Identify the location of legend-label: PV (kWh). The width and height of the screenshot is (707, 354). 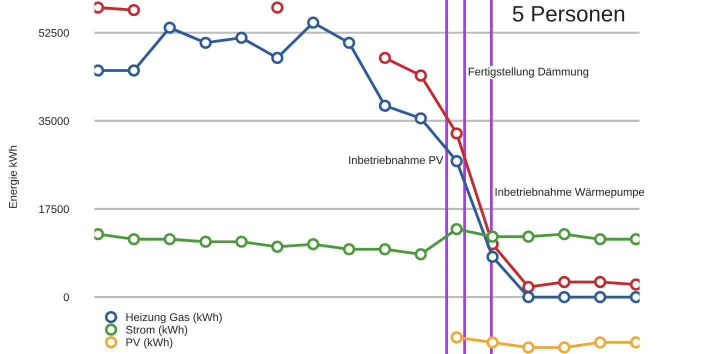
(149, 343).